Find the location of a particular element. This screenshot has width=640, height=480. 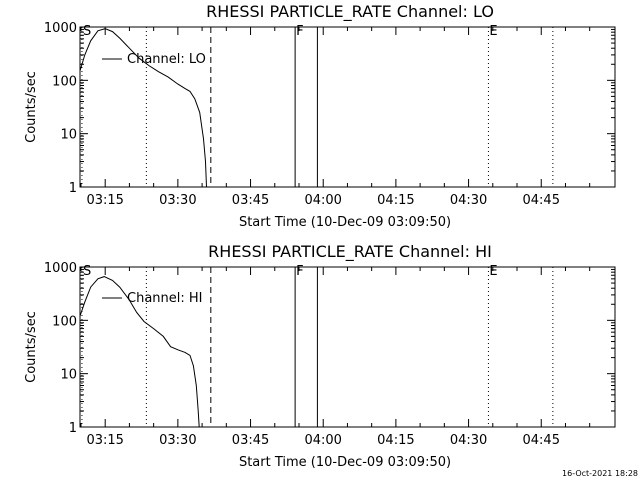

generation-timestamp: 16-Oct-2021 18:28 is located at coordinates (600, 473).